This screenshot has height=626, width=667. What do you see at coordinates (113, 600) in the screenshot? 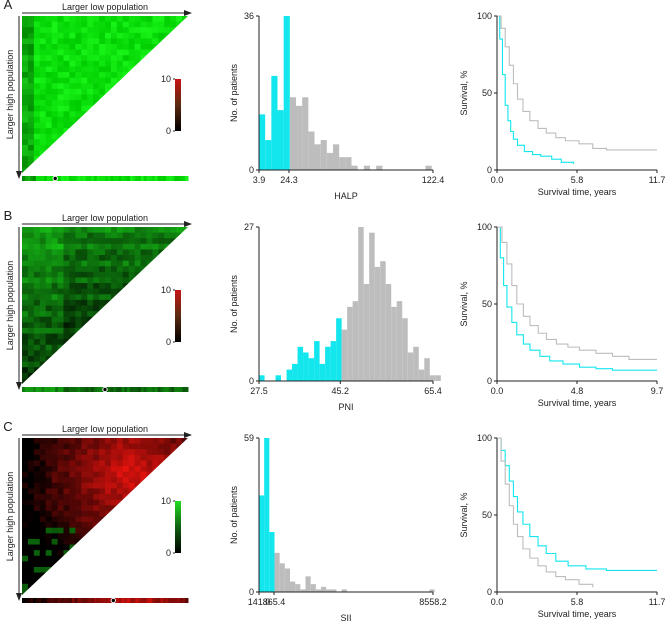
I see `cutoff-marker` at bounding box center [113, 600].